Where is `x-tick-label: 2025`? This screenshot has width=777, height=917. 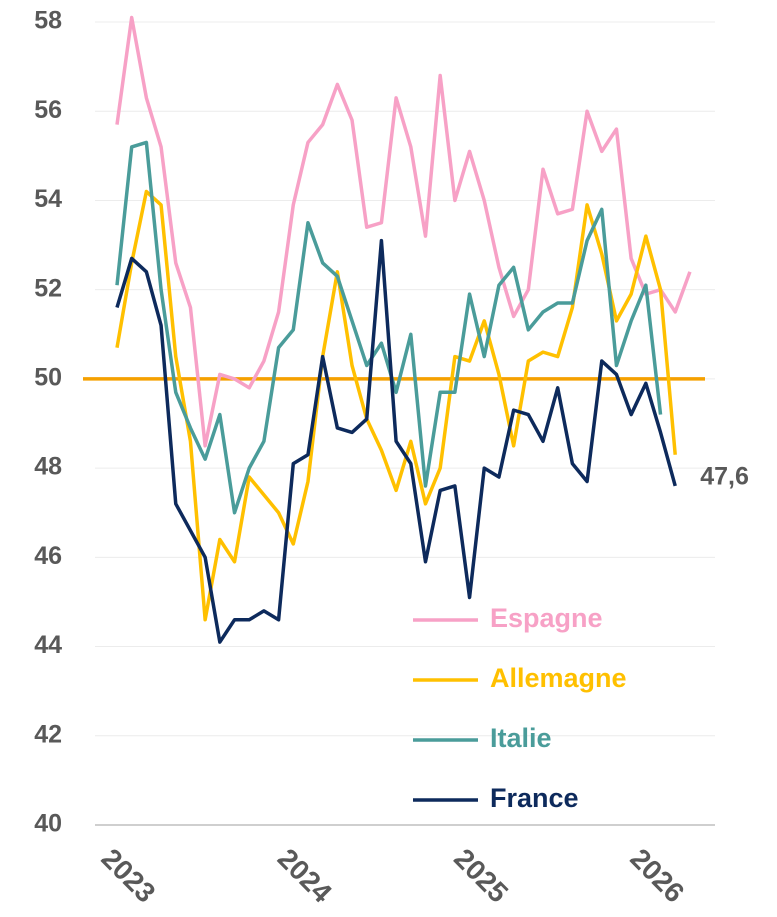 x-tick-label: 2025 is located at coordinates (481, 876).